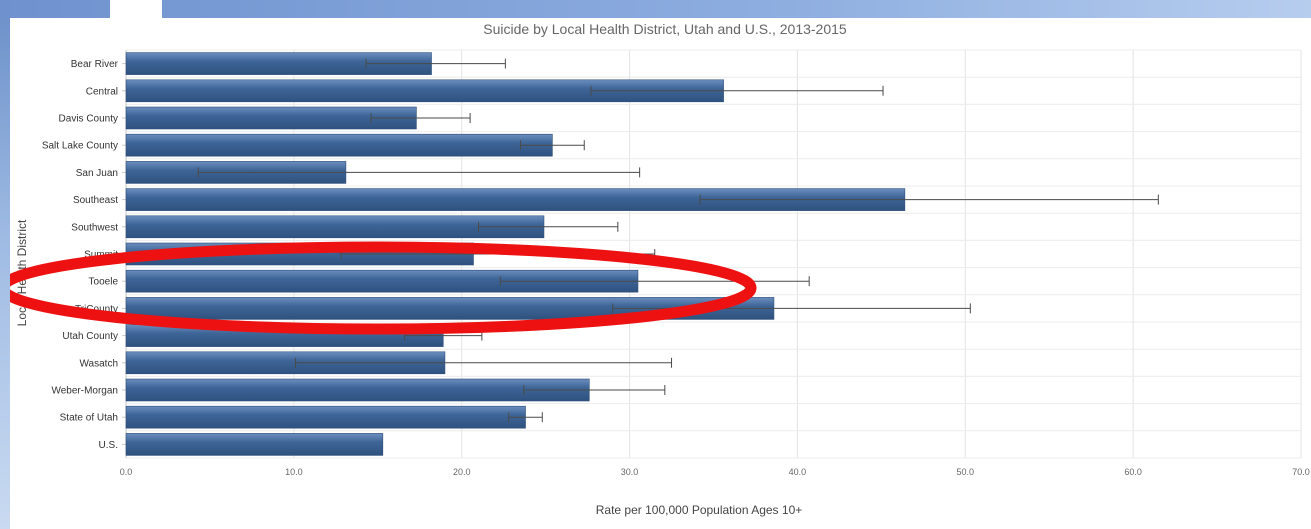 The width and height of the screenshot is (1311, 529). What do you see at coordinates (699, 510) in the screenshot?
I see `x-axis-label: Rate per 100,000 Population Ages 10+` at bounding box center [699, 510].